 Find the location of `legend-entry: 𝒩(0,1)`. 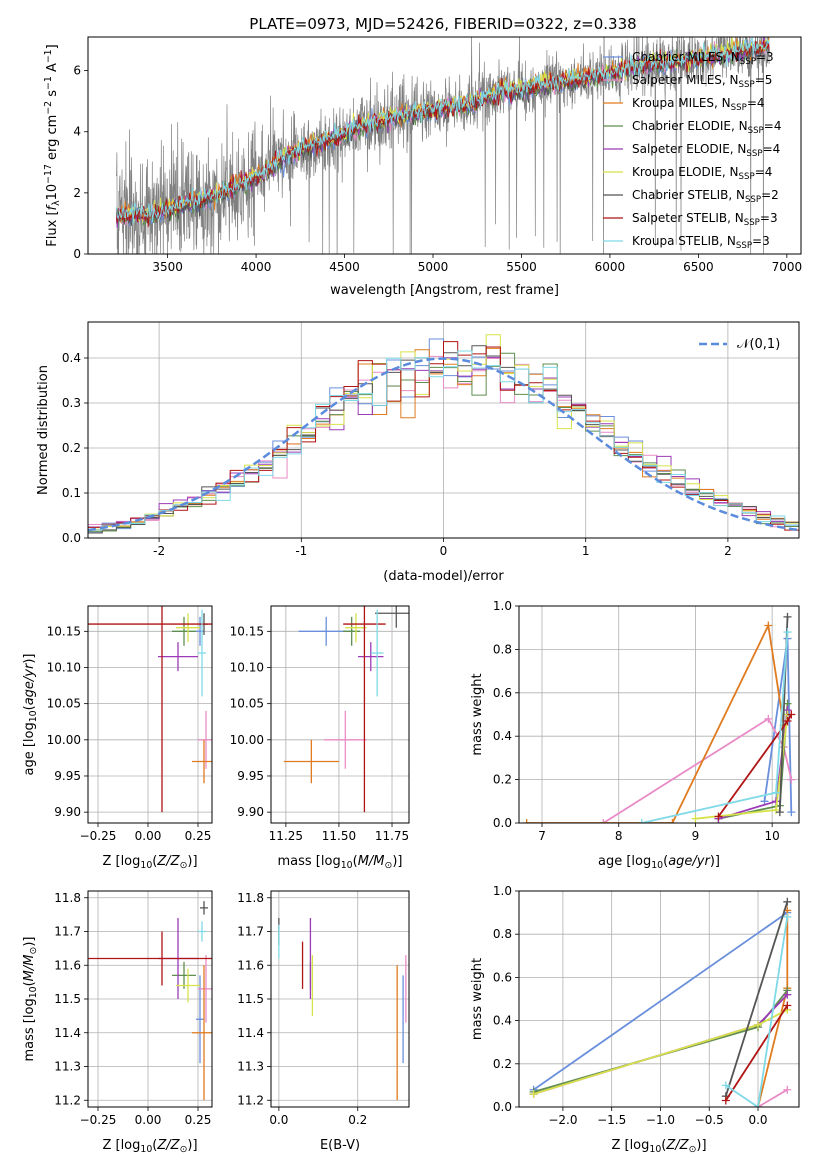

legend-entry: 𝒩(0,1) is located at coordinates (758, 344).